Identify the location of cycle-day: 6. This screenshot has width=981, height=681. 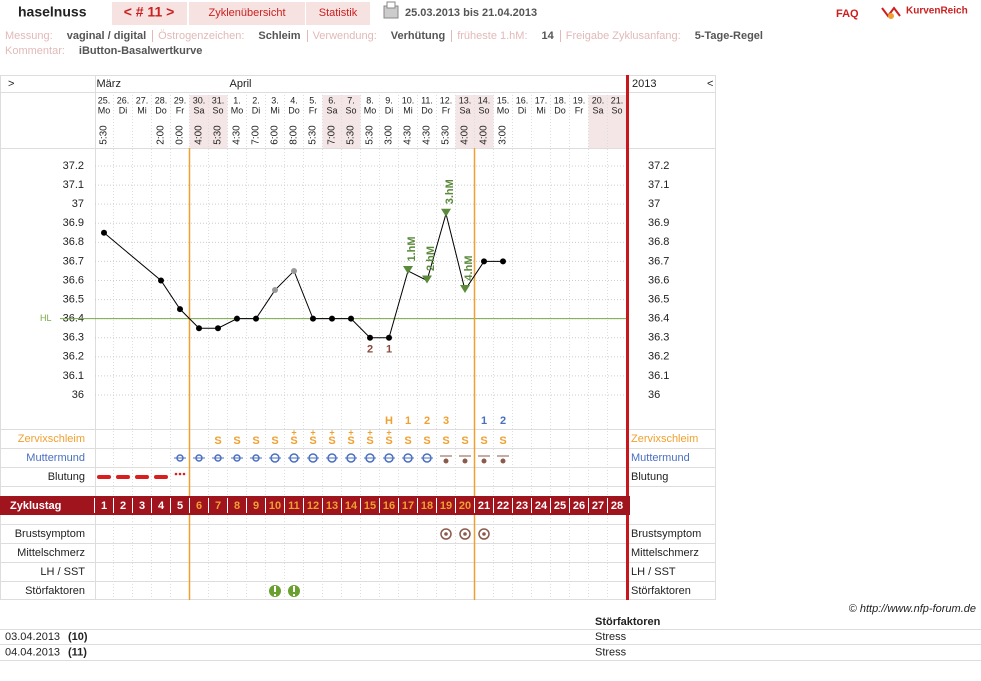
(199, 506).